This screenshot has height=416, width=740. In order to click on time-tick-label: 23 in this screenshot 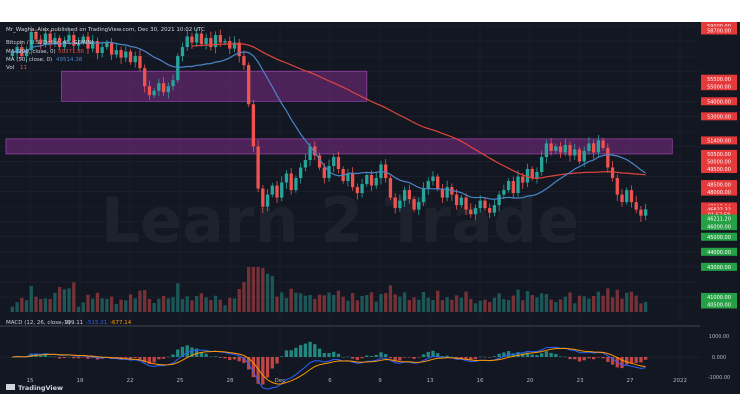, I will do `click(580, 381)`.